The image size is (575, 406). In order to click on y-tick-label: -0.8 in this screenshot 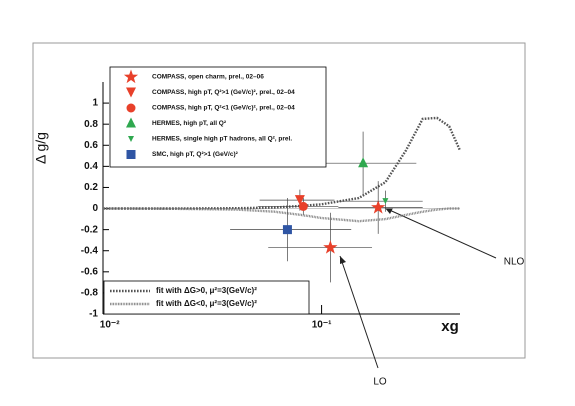, I will do `click(90, 293)`.